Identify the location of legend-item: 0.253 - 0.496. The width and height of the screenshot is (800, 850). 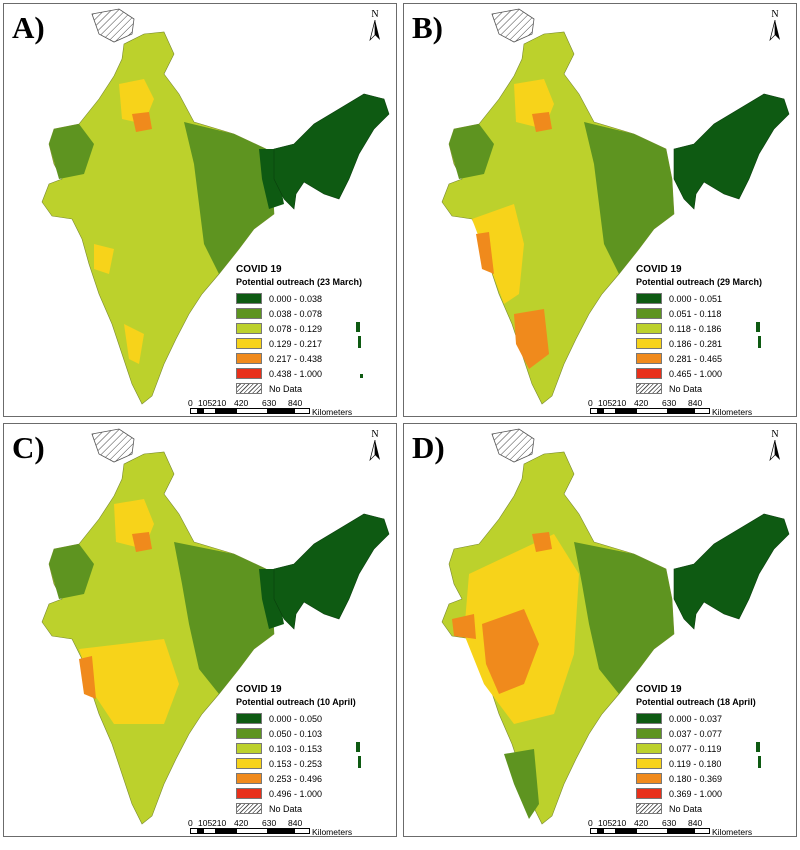
(296, 778).